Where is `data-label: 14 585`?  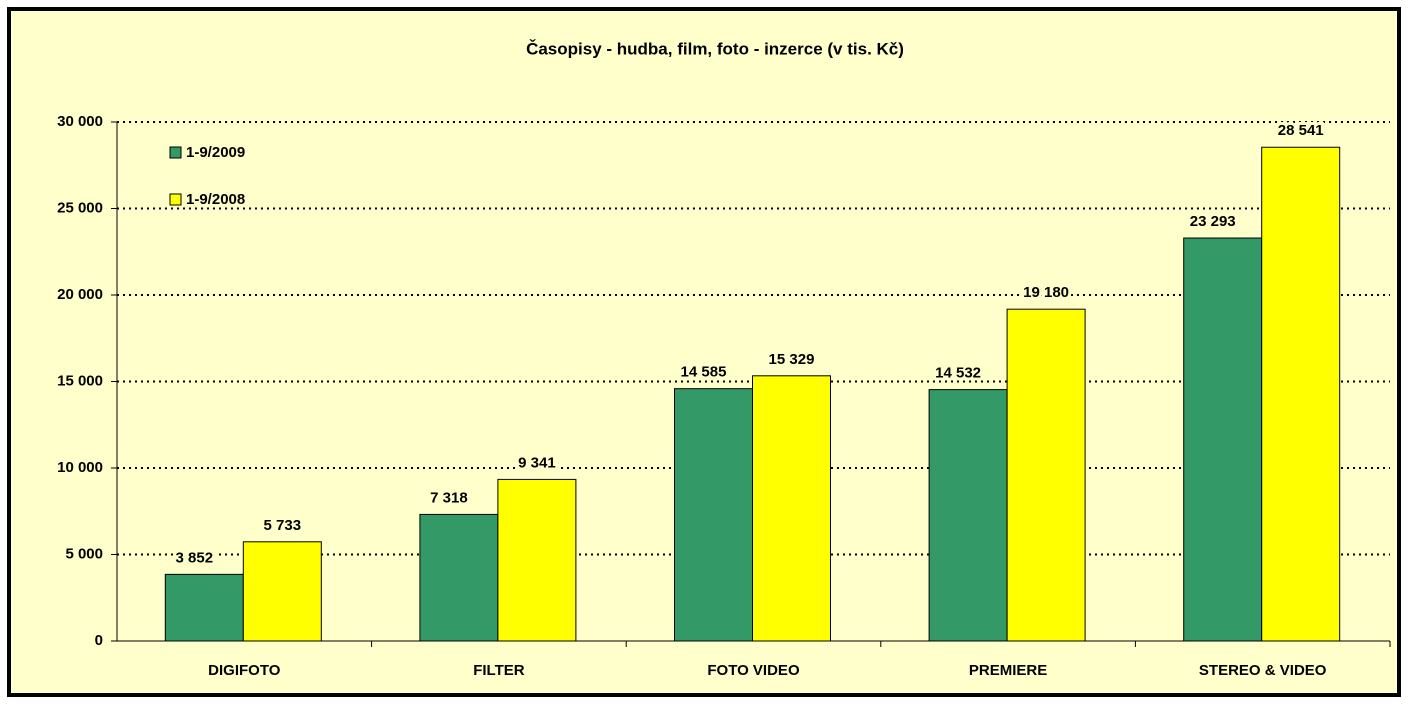 data-label: 14 585 is located at coordinates (704, 372).